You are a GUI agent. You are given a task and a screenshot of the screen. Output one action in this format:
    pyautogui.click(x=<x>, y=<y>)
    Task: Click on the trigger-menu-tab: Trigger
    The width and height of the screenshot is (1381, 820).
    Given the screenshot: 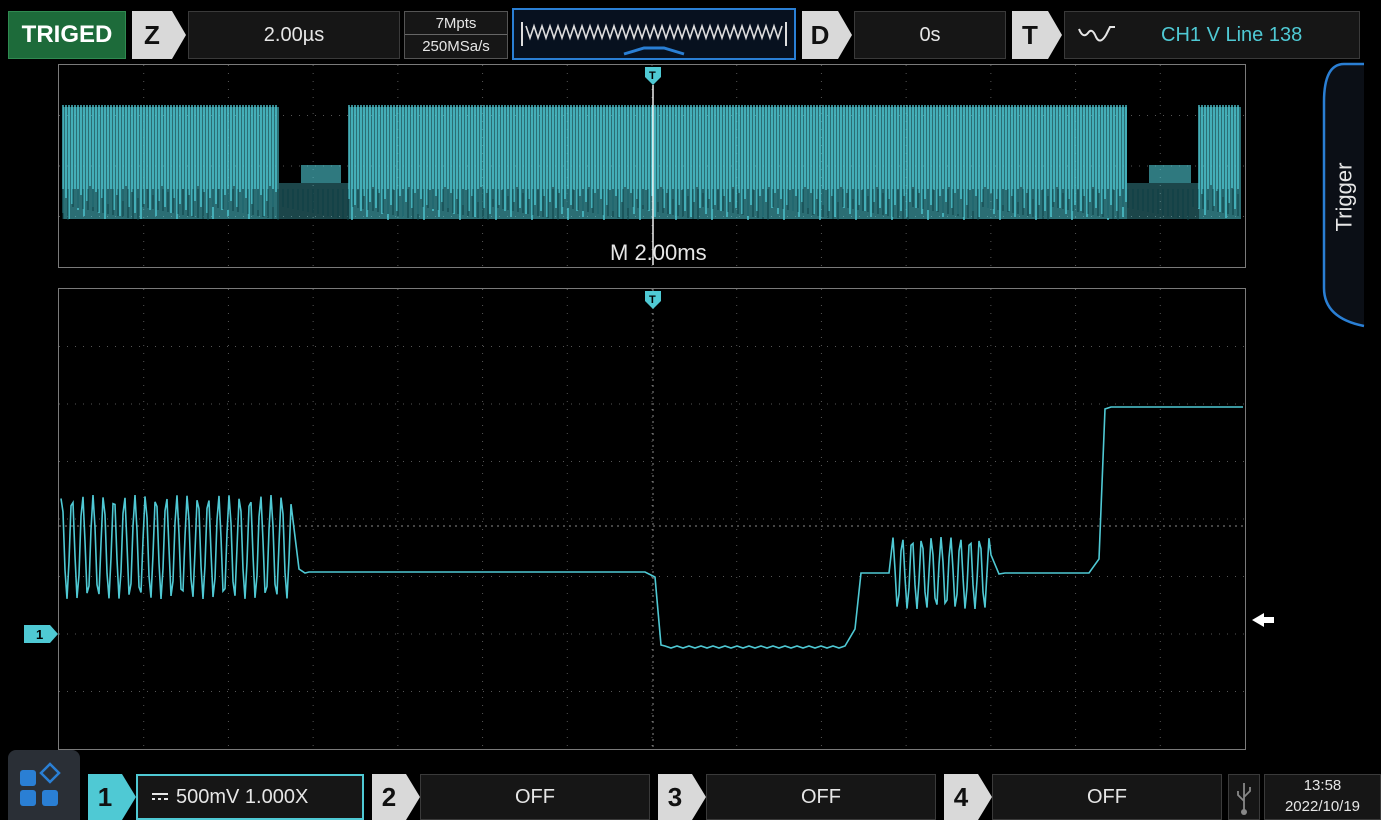 What is the action you would take?
    pyautogui.click(x=1343, y=195)
    